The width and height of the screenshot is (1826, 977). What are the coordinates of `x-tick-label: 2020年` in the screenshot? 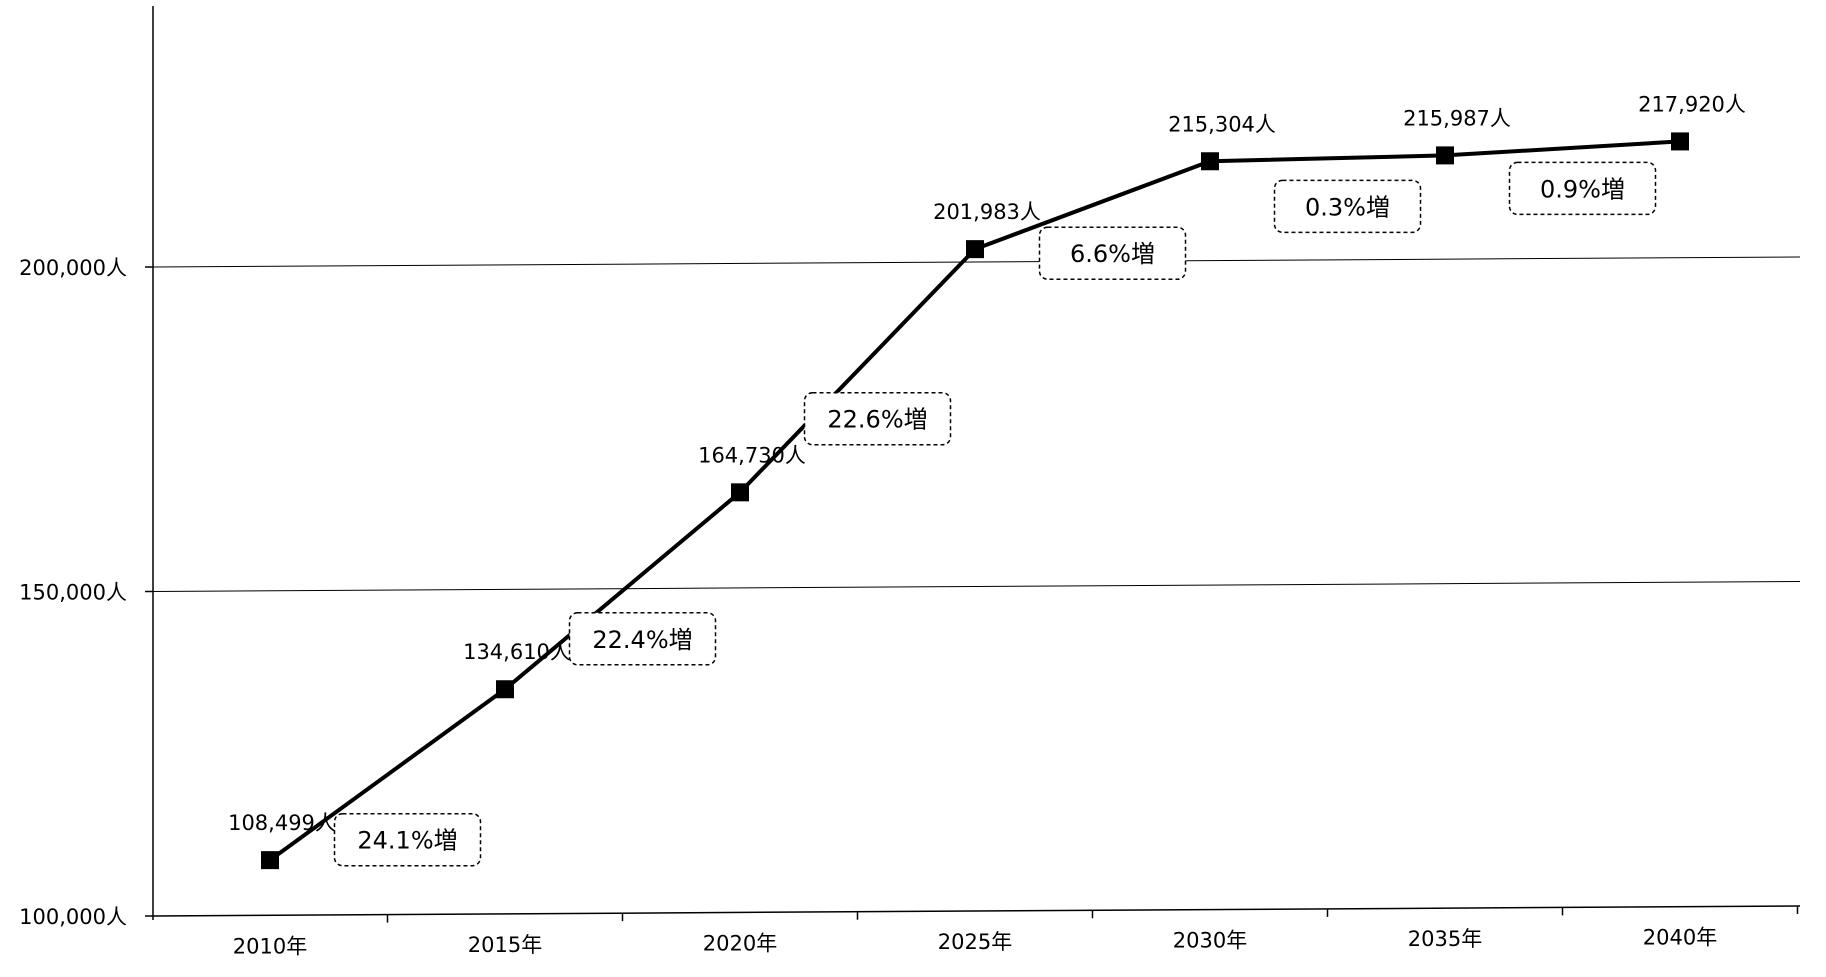 It's located at (740, 943).